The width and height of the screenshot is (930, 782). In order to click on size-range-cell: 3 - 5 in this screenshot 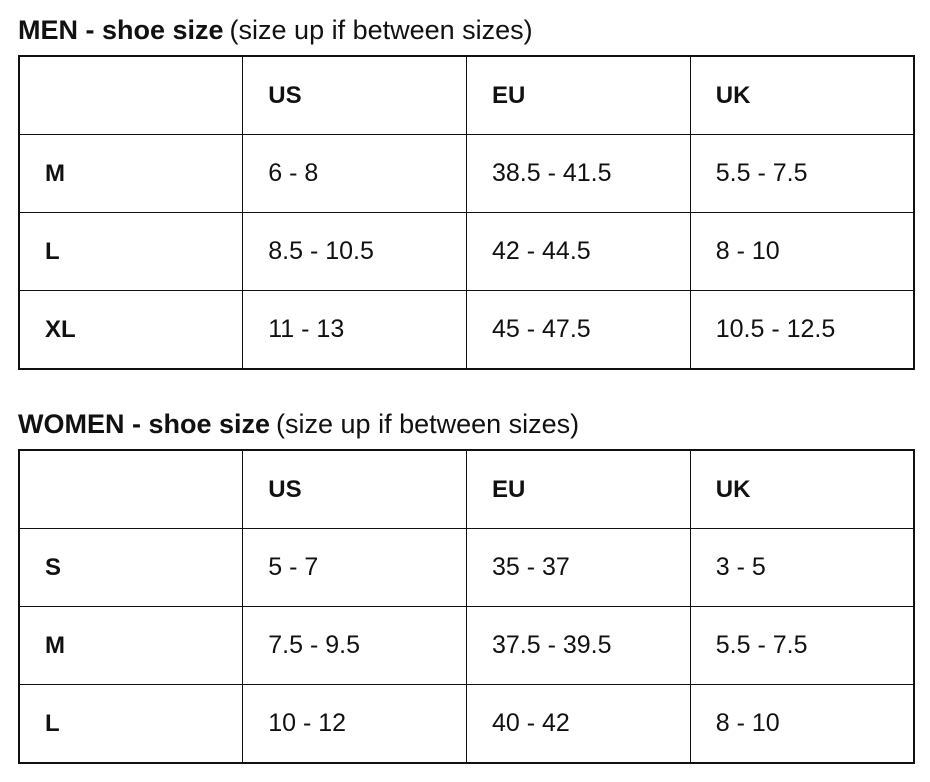, I will do `click(802, 567)`.